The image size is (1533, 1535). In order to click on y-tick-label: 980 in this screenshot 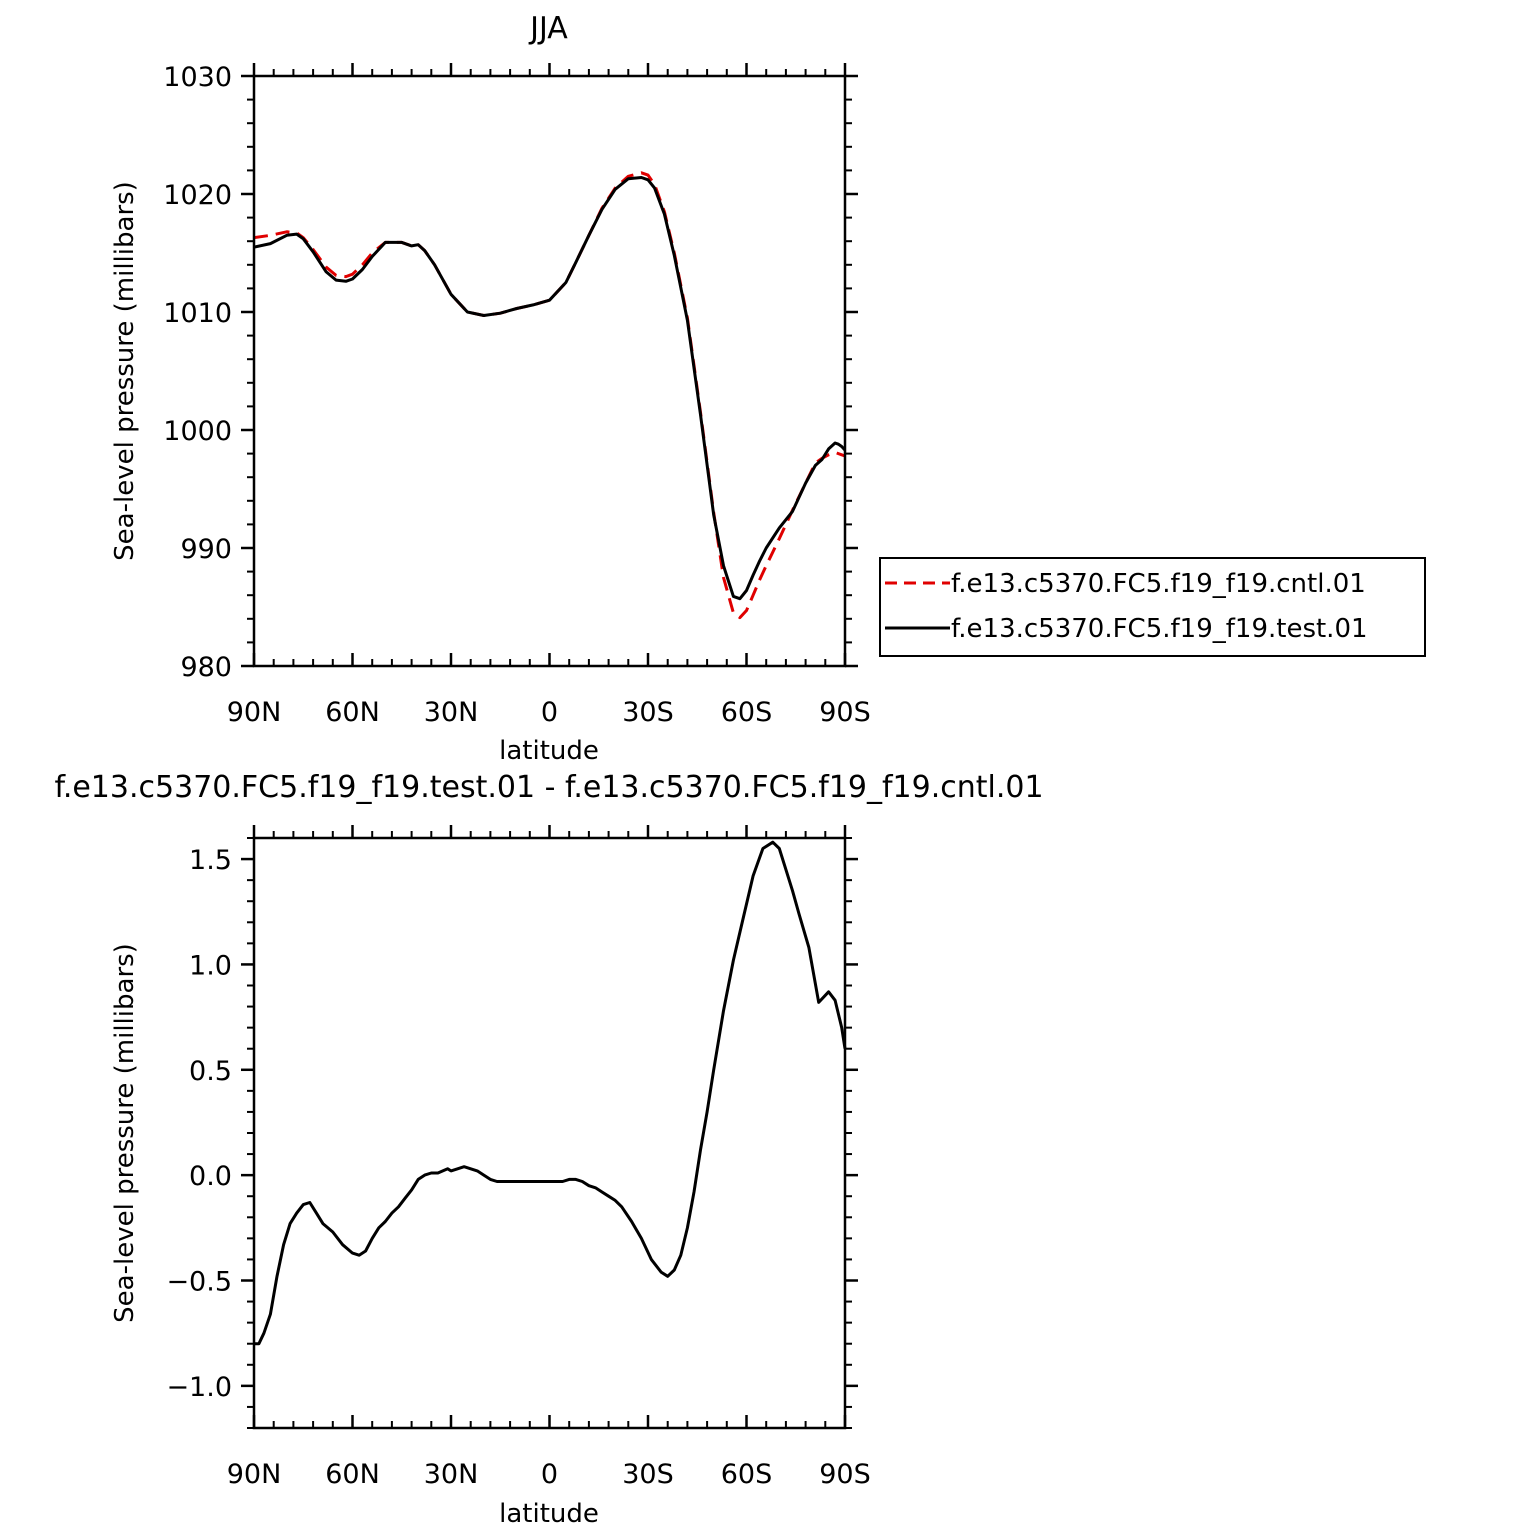, I will do `click(206, 667)`.